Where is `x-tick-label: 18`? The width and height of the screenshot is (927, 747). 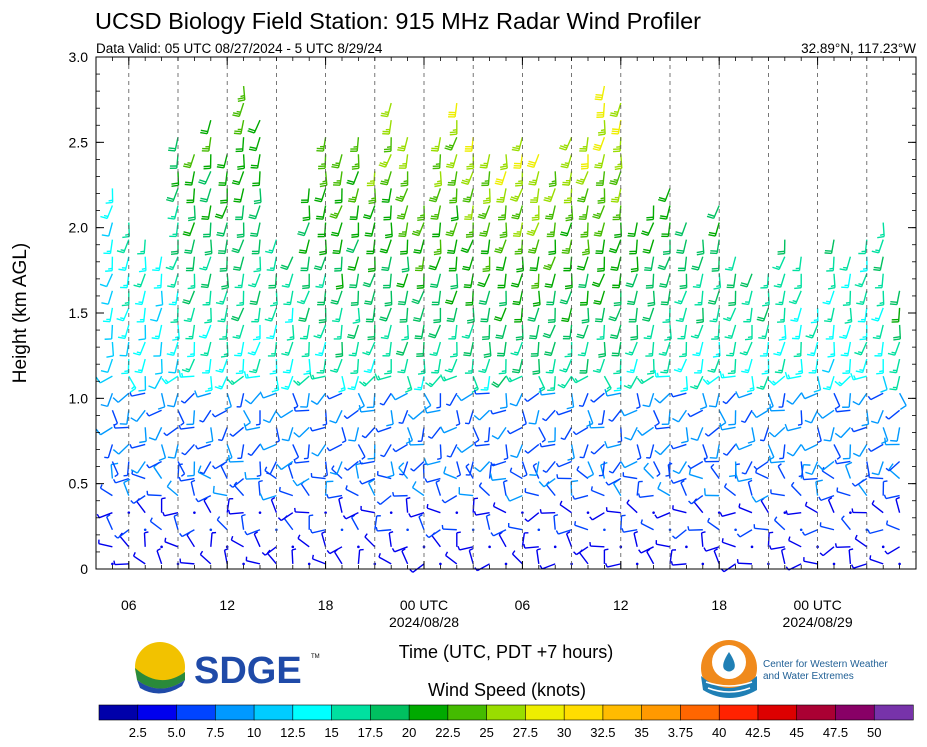 x-tick-label: 18 is located at coordinates (719, 605).